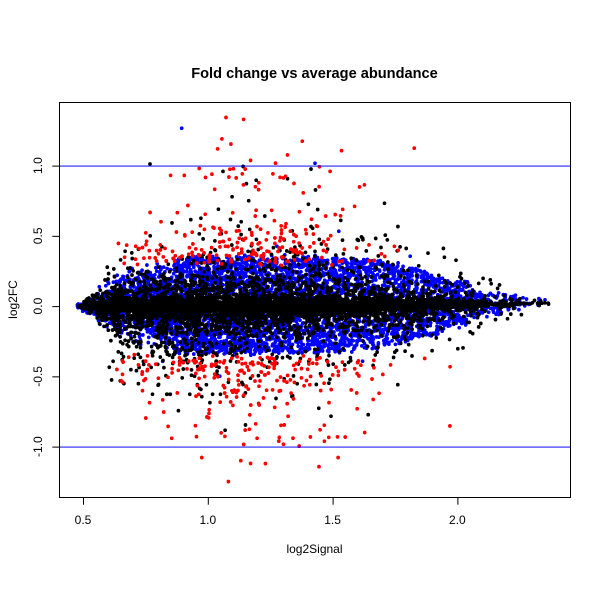 The height and width of the screenshot is (600, 600). What do you see at coordinates (13, 299) in the screenshot?
I see `svg-text: log2FC` at bounding box center [13, 299].